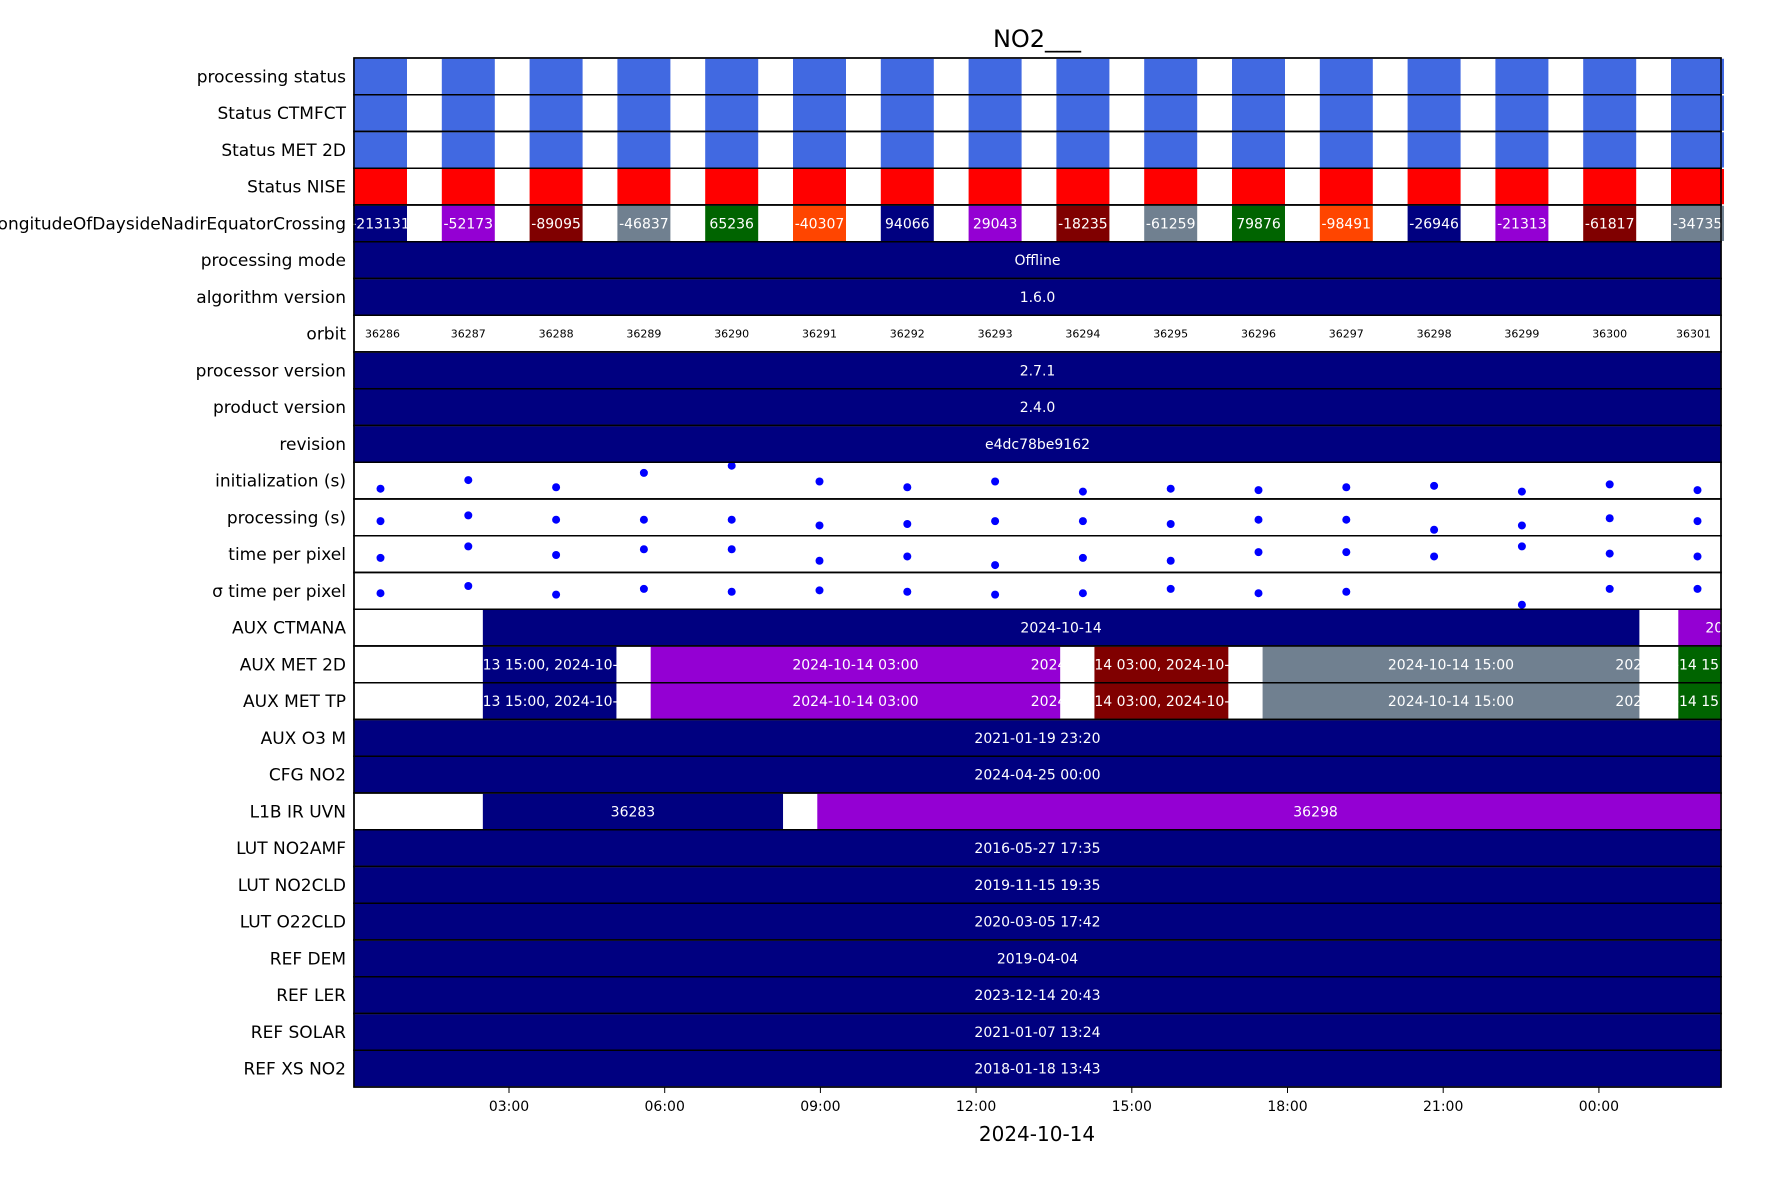  I want to click on value-bar-label: 2016-05-27 17:35, so click(1037, 849).